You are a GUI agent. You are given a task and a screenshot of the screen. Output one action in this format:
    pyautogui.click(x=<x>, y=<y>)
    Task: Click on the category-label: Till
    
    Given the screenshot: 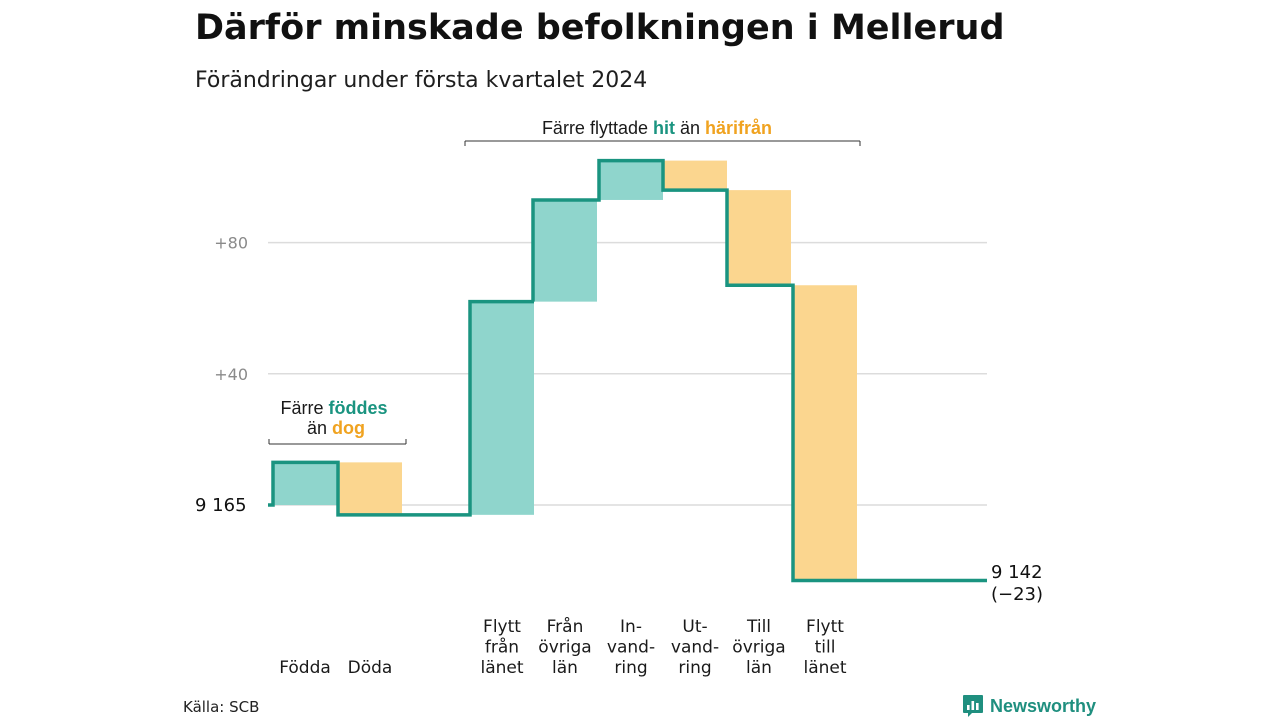 What is the action you would take?
    pyautogui.click(x=758, y=627)
    